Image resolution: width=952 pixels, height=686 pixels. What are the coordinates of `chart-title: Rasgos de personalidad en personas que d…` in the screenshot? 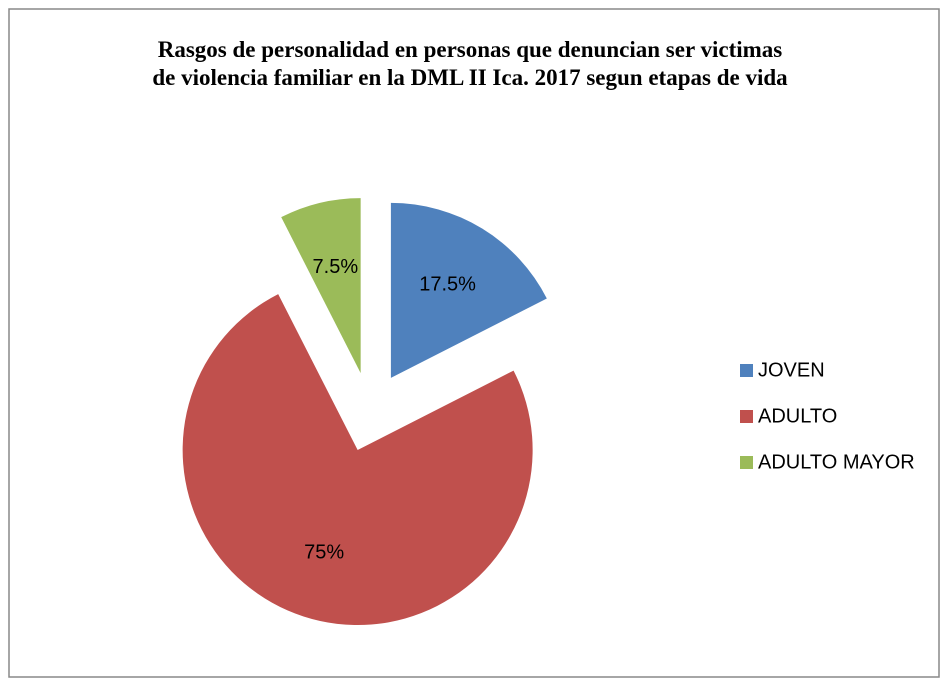 It's located at (470, 63).